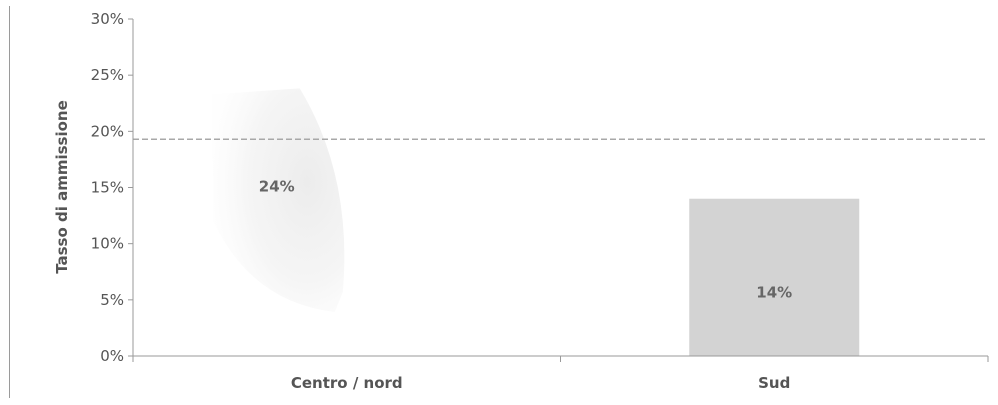 The width and height of the screenshot is (998, 405). I want to click on x-tick-label: Sud, so click(774, 383).